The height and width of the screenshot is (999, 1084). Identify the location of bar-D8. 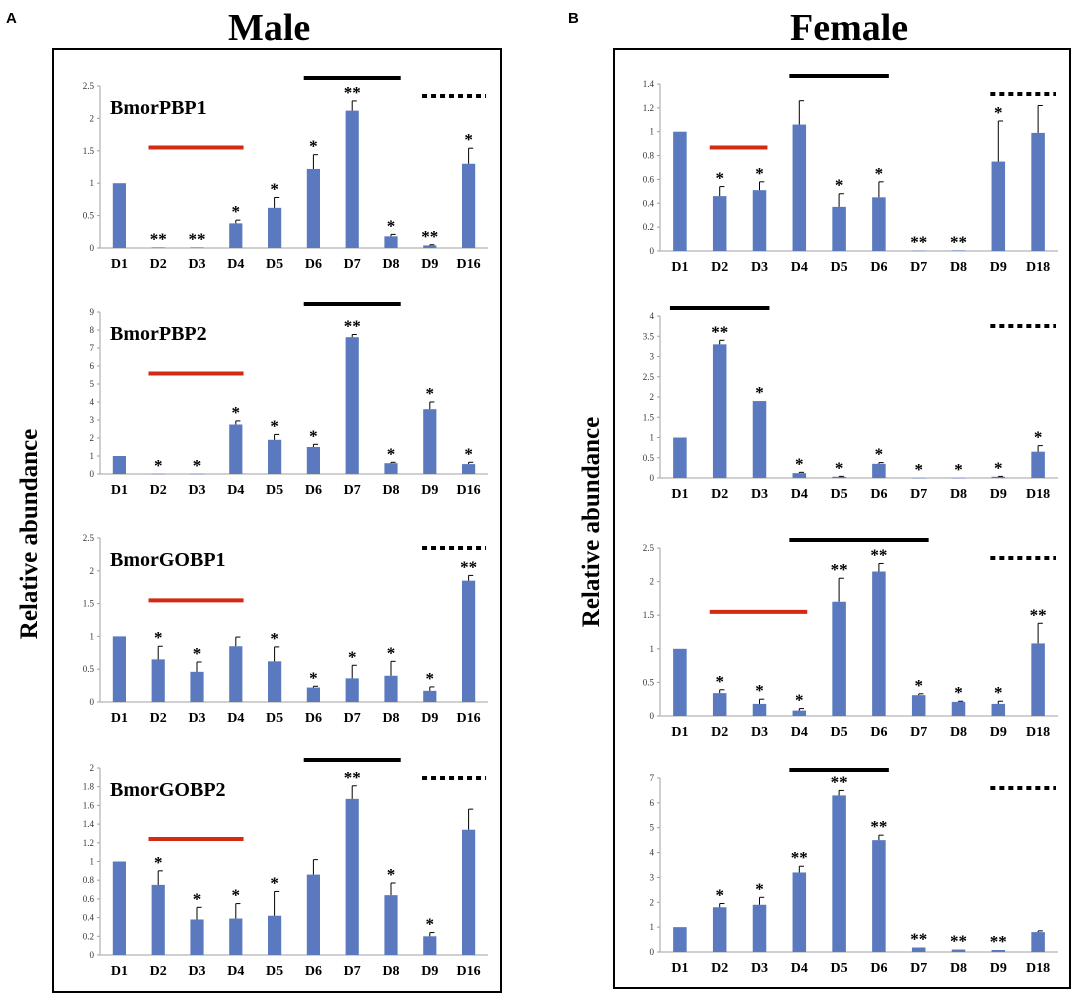
(958, 250).